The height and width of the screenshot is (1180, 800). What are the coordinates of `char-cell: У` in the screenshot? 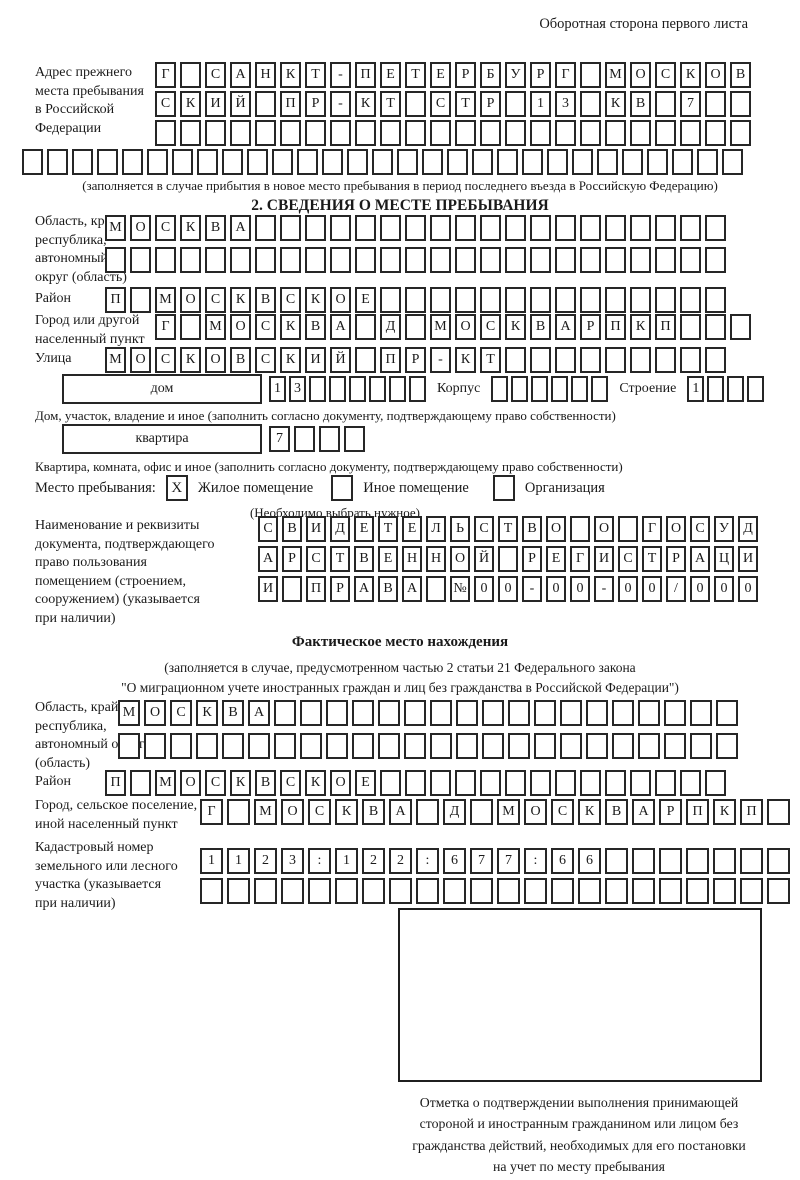 It's located at (515, 75).